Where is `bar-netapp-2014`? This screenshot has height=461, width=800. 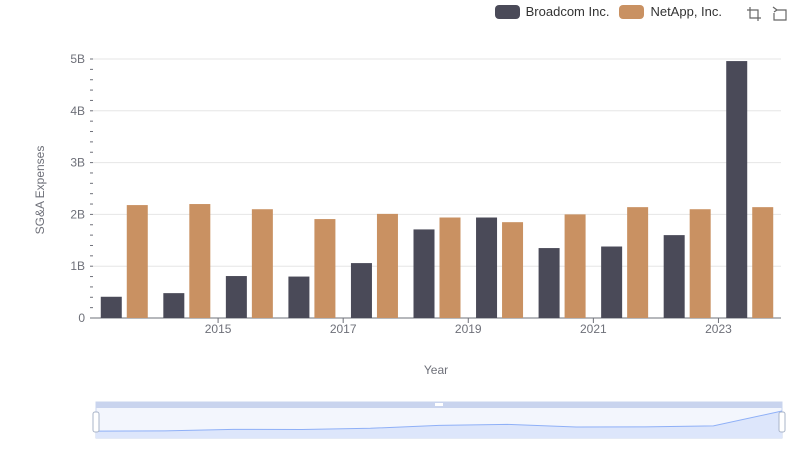
bar-netapp-2014 is located at coordinates (137, 261).